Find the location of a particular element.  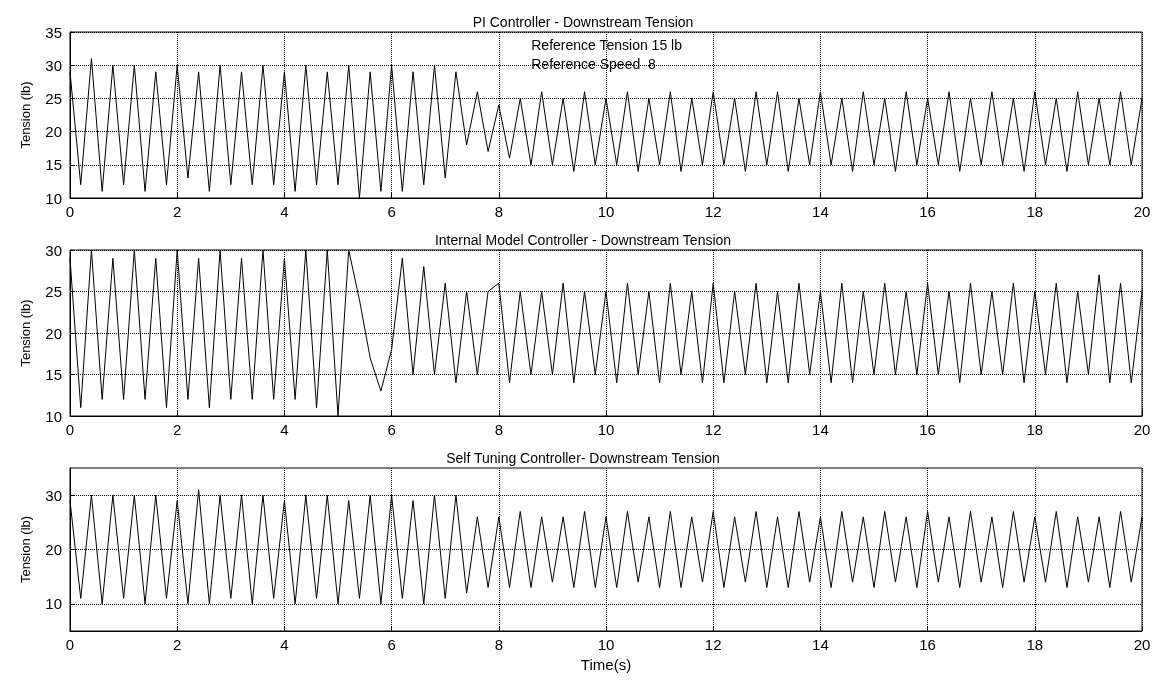

chart-title: Internal Model Controller - Downstream Tension is located at coordinates (583, 240).